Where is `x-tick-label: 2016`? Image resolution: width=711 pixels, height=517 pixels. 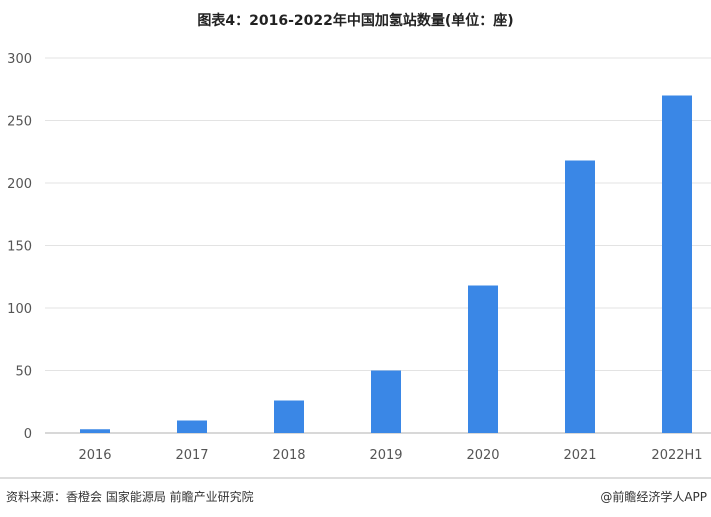
x-tick-label: 2016 is located at coordinates (94, 455).